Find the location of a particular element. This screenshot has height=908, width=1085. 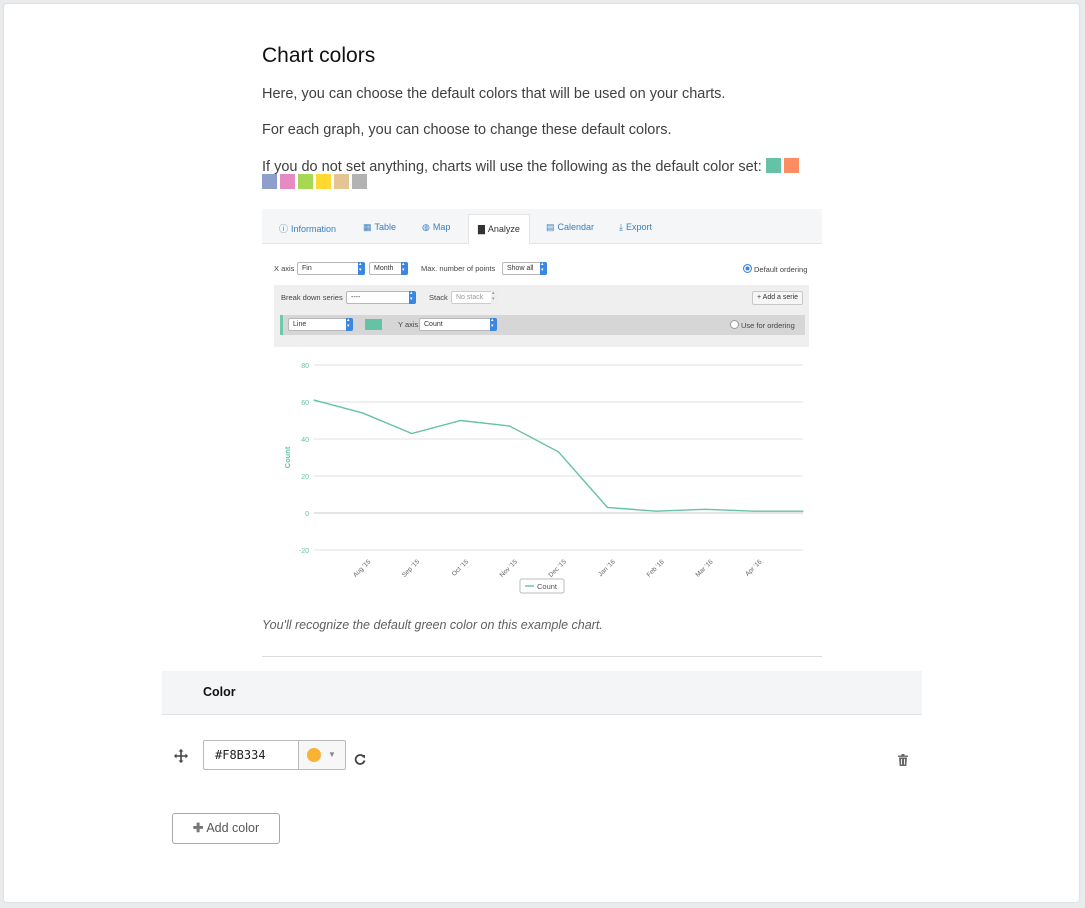

tab-label: Information is located at coordinates (314, 229).